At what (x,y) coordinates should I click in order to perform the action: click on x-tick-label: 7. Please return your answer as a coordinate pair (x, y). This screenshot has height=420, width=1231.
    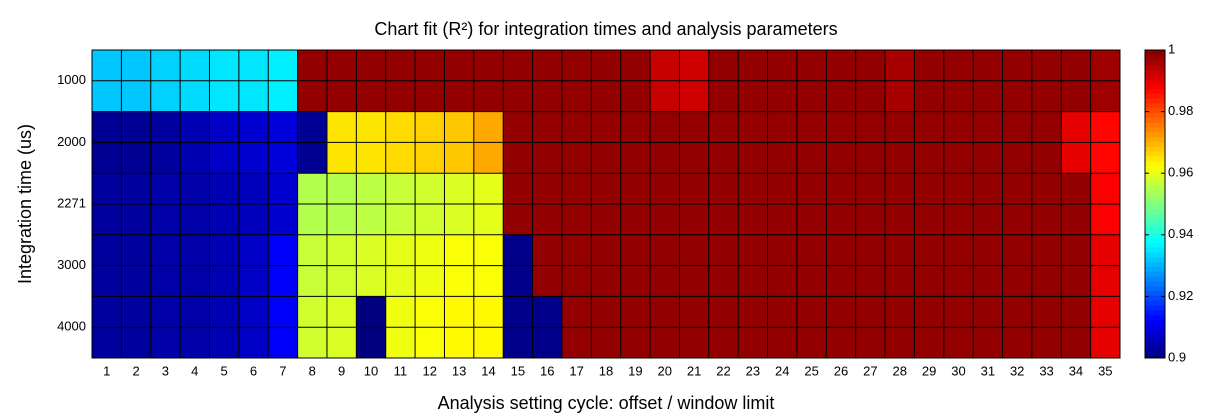
    Looking at the image, I should click on (282, 370).